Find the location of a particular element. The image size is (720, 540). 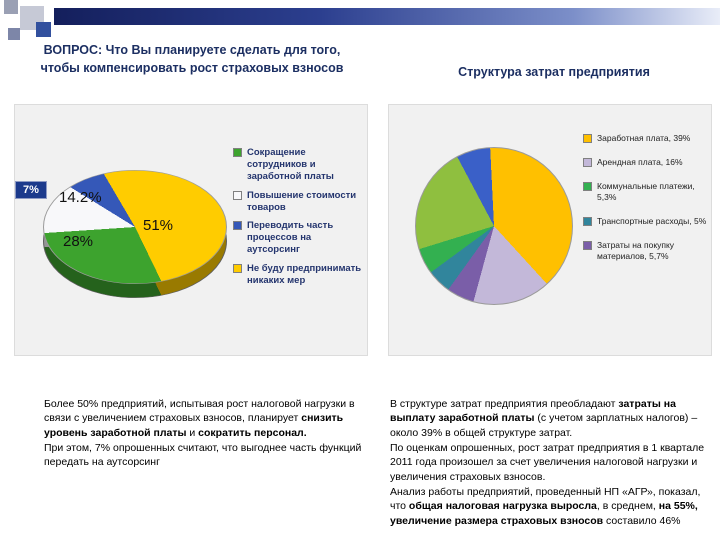

legend-item: Коммунальные платежи, 5,3% is located at coordinates (645, 192).